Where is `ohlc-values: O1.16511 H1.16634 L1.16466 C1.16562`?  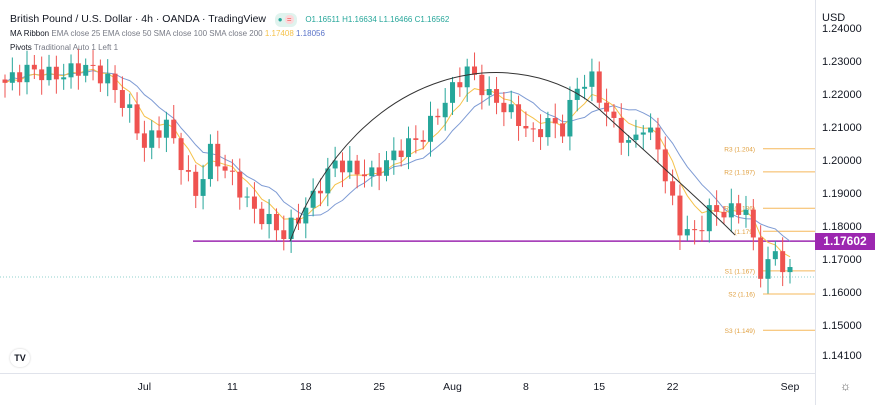
ohlc-values: O1.16511 H1.16634 L1.16466 C1.16562 is located at coordinates (377, 19).